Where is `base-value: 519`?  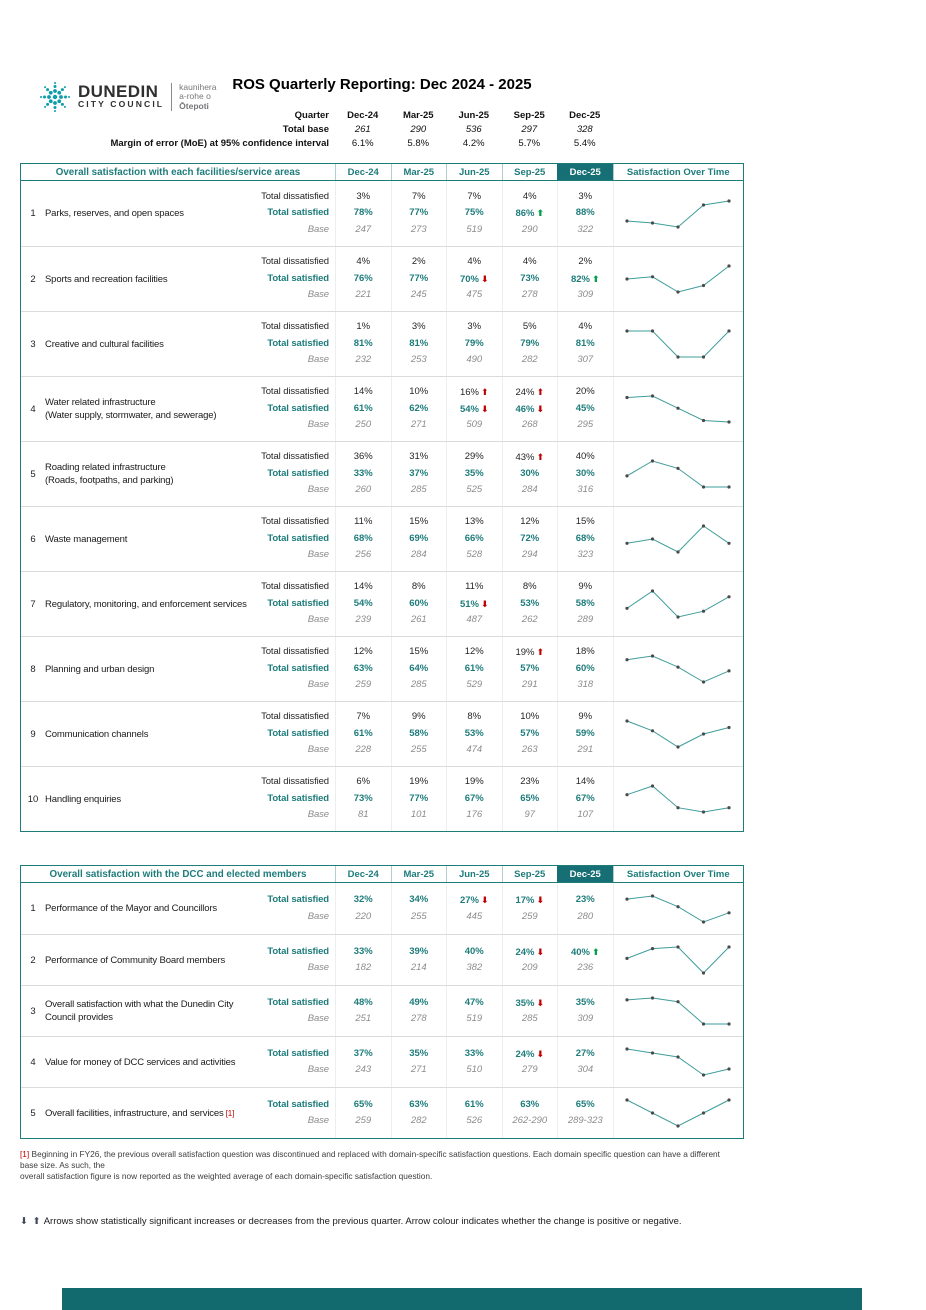 base-value: 519 is located at coordinates (474, 1019).